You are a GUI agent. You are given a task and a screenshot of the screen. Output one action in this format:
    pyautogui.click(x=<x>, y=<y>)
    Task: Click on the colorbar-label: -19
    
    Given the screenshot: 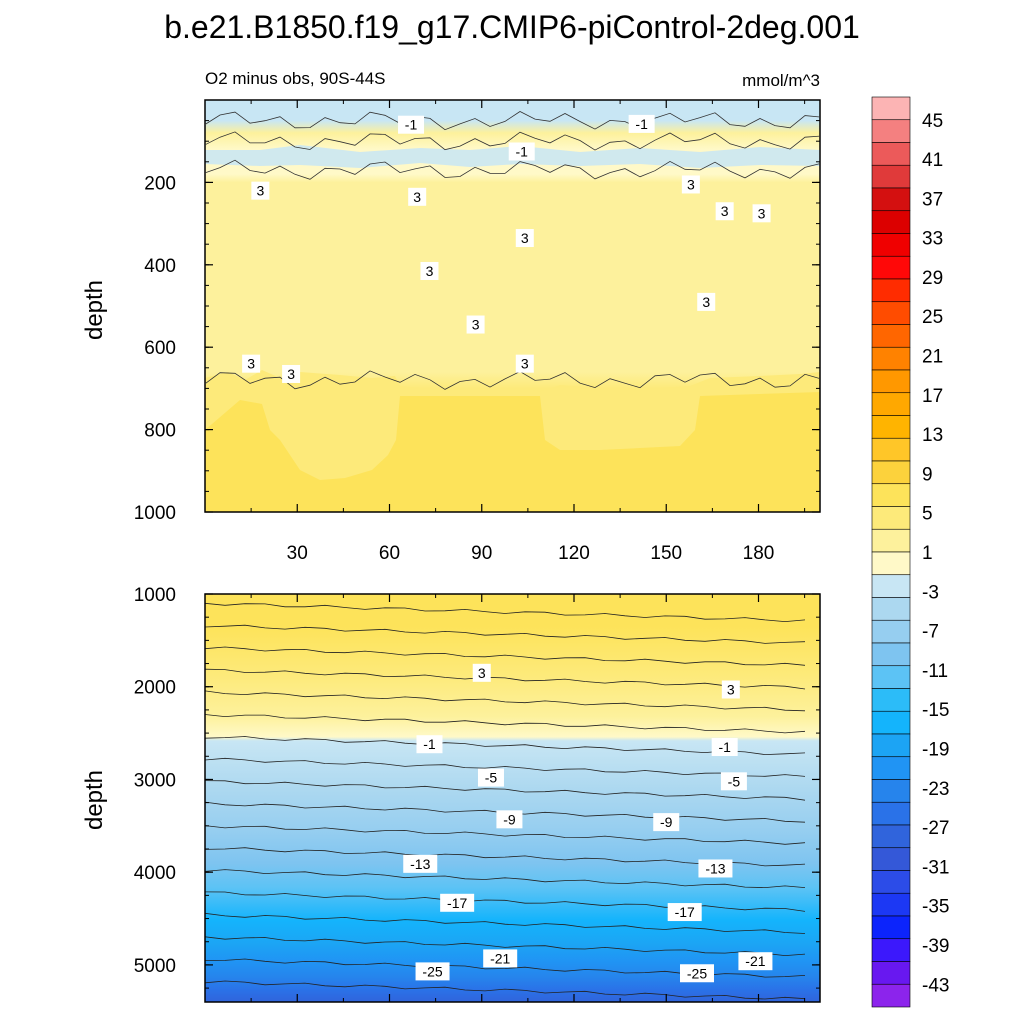 What is the action you would take?
    pyautogui.click(x=935, y=749)
    